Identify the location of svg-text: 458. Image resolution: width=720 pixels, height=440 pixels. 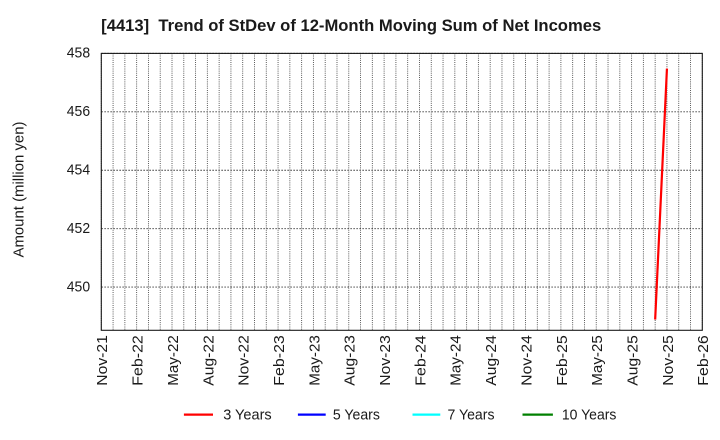
(78, 53).